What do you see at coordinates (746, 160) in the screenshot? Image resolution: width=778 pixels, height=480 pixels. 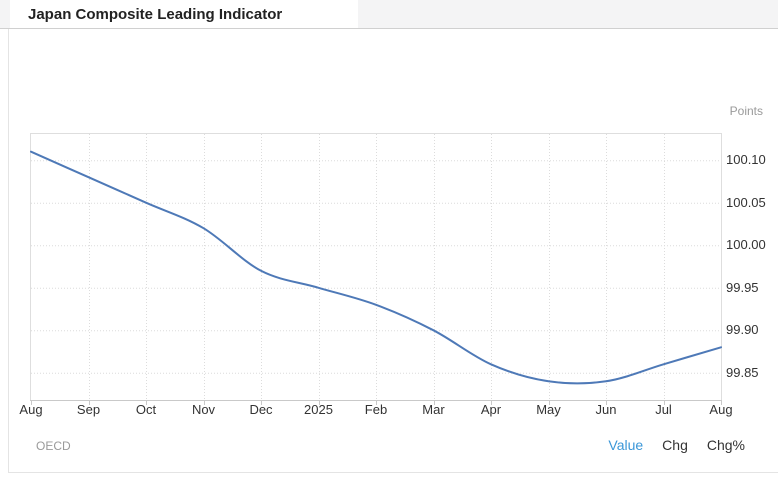 I see `y-axis-label: 100.10` at bounding box center [746, 160].